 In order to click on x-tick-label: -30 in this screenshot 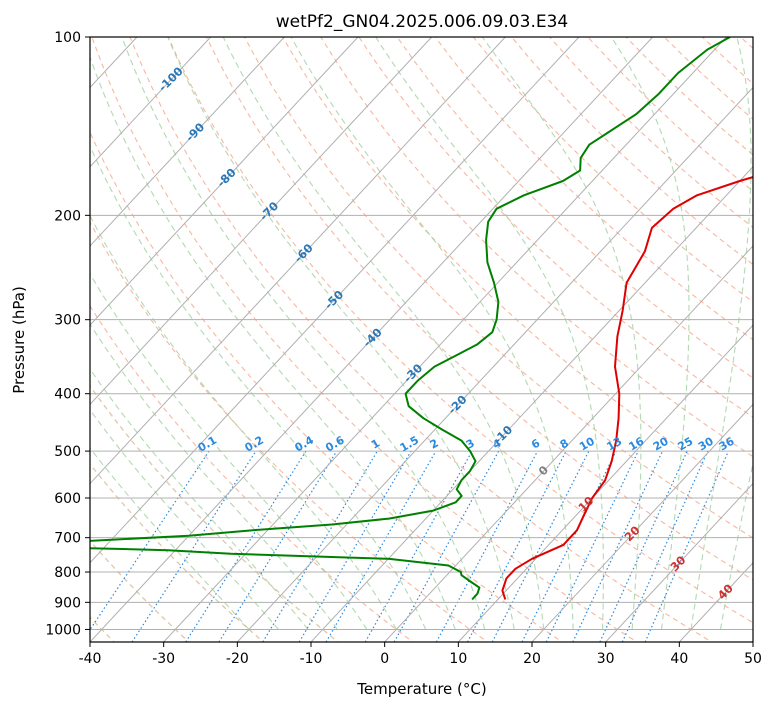, I will do `click(163, 659)`.